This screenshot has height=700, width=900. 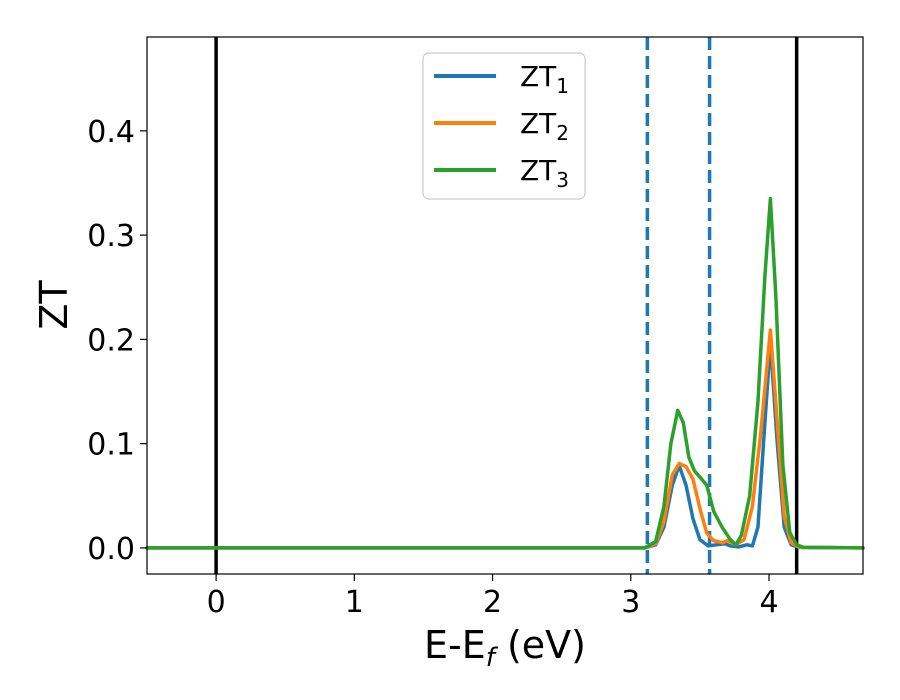 What do you see at coordinates (544, 79) in the screenshot?
I see `legend-label-1: ZT1` at bounding box center [544, 79].